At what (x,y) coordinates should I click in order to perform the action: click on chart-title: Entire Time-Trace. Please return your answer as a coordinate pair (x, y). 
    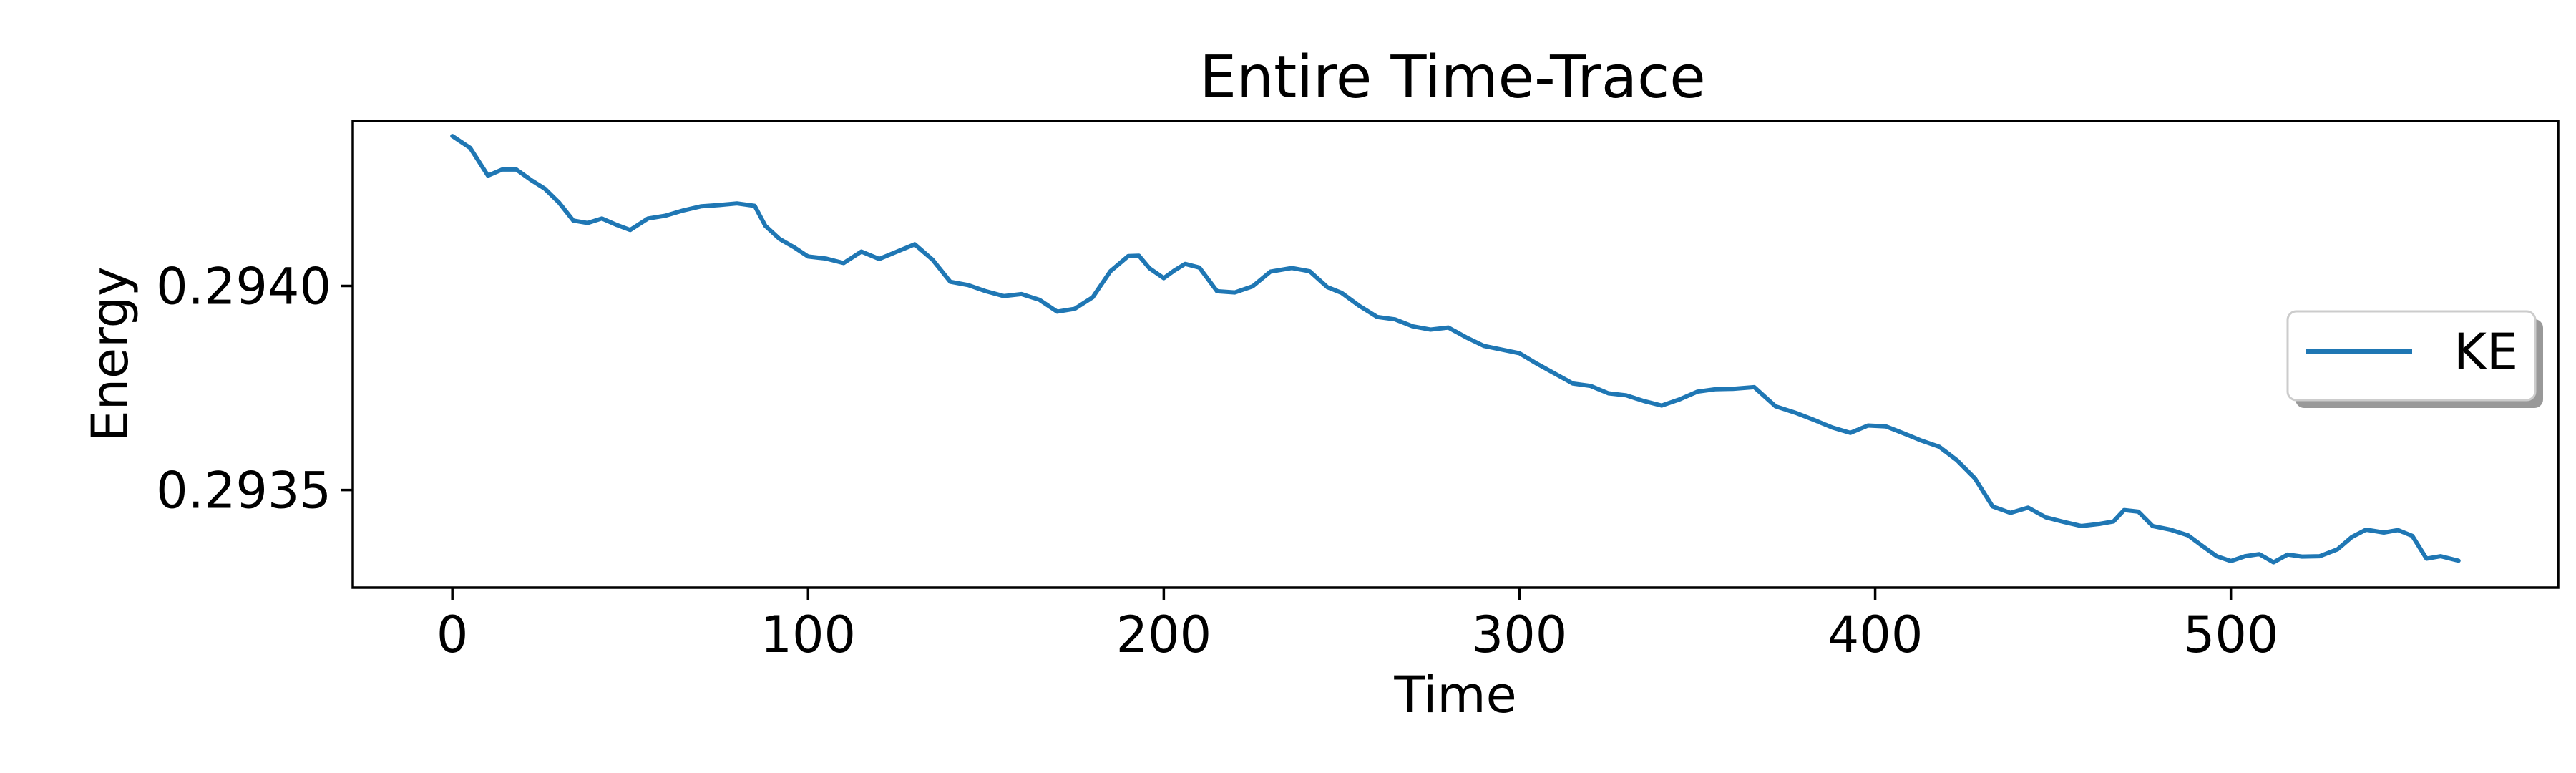
    Looking at the image, I should click on (1452, 78).